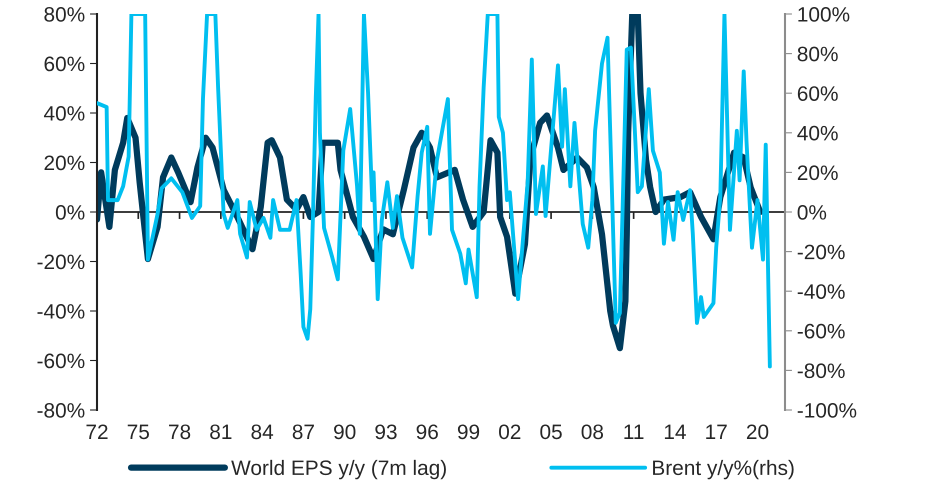  I want to click on x-tick-label: 99, so click(469, 432).